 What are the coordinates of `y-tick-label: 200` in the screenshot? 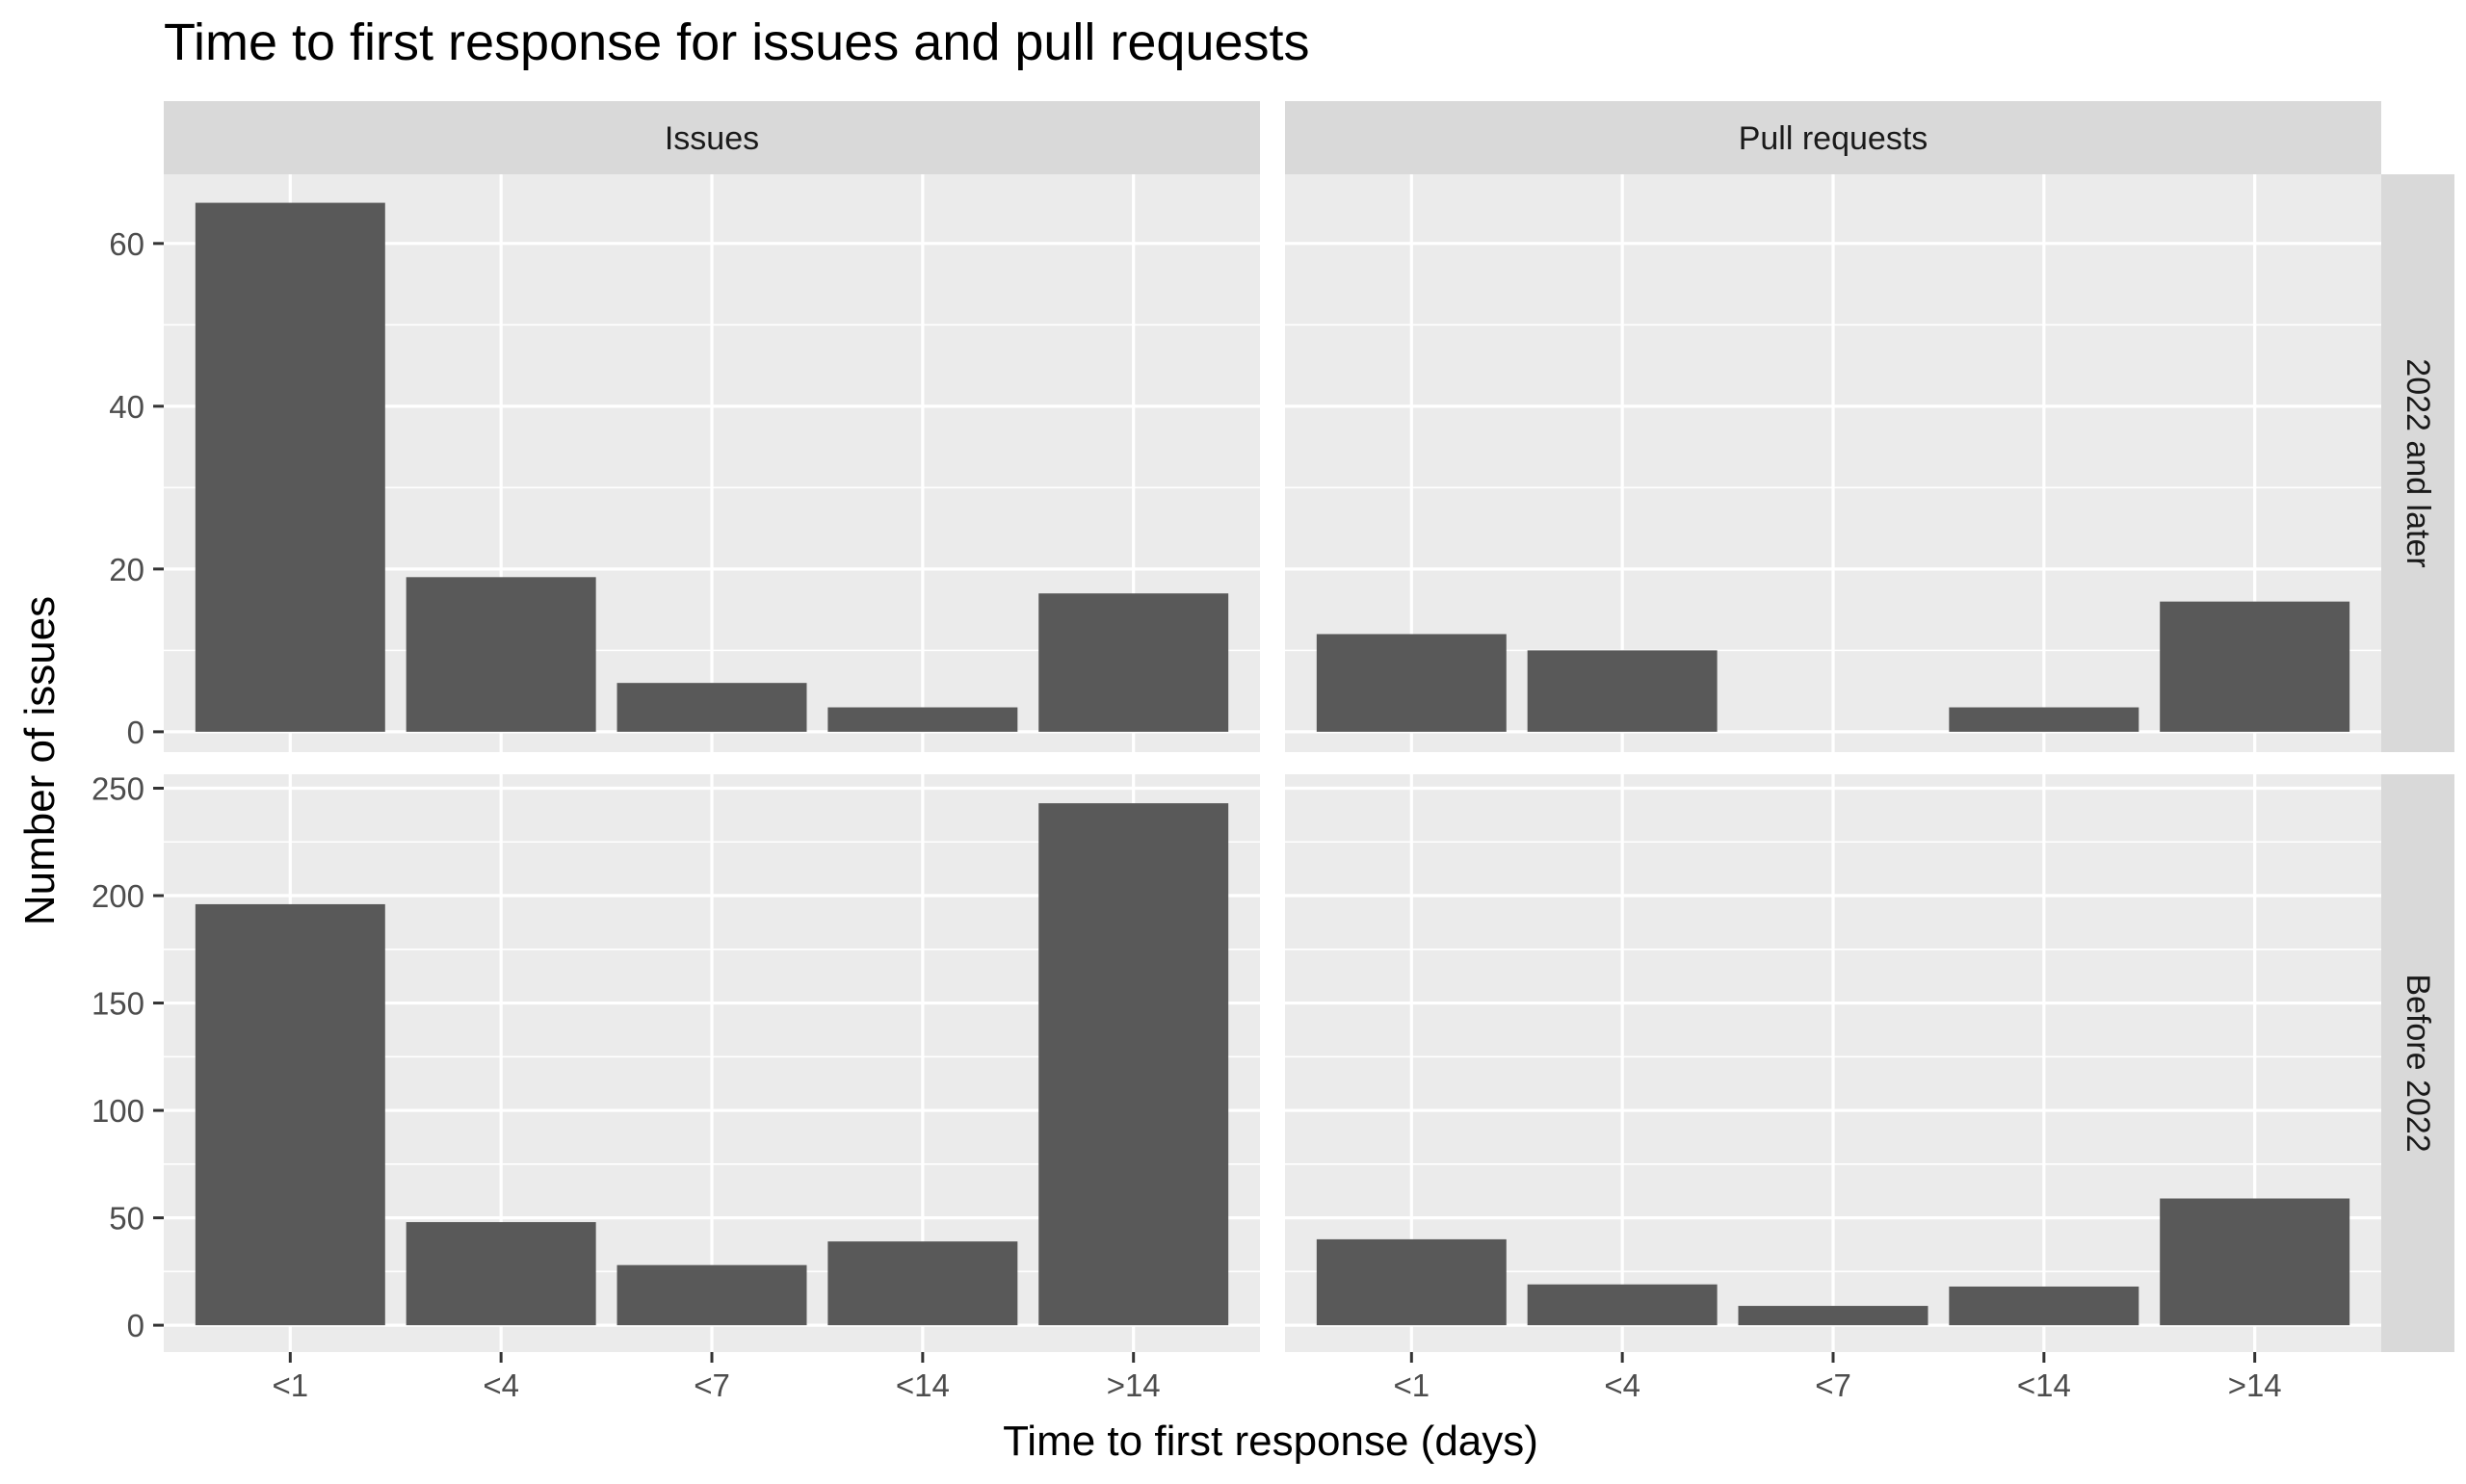 It's located at (118, 896).